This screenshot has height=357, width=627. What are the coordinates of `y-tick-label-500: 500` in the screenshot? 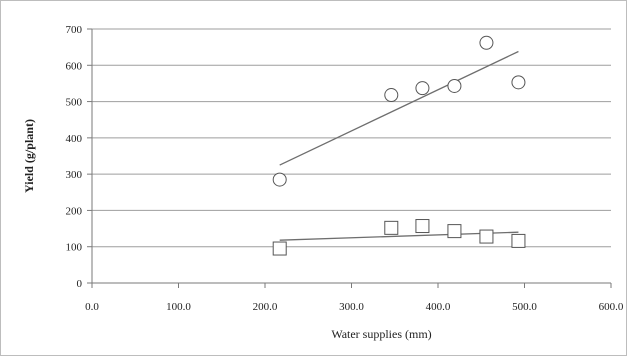 It's located at (74, 103).